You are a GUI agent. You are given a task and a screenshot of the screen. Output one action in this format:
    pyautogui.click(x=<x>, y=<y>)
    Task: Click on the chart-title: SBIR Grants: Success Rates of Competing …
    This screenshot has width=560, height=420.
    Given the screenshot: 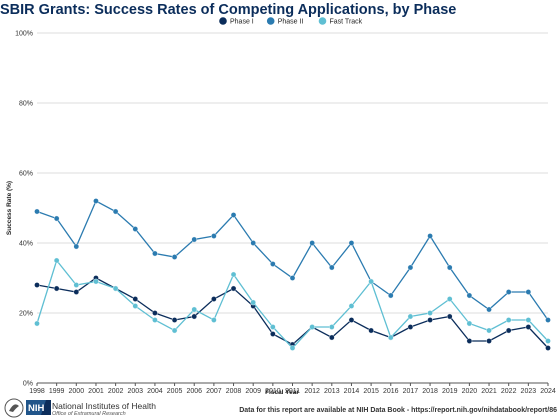 What is the action you would take?
    pyautogui.click(x=228, y=10)
    